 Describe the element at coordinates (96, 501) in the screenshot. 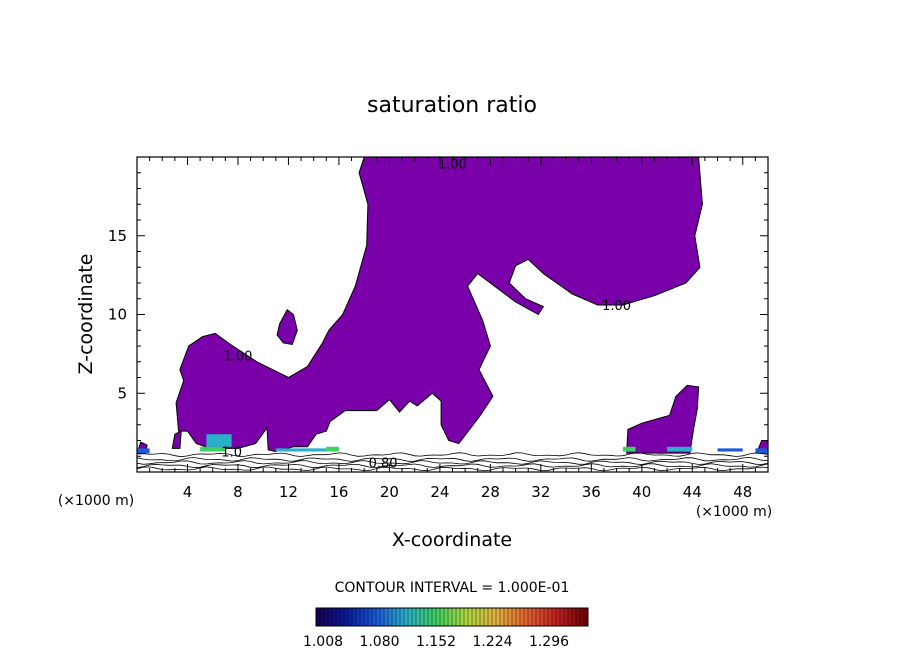

I see `x-unit-label-left: (×1000 m)` at that location.